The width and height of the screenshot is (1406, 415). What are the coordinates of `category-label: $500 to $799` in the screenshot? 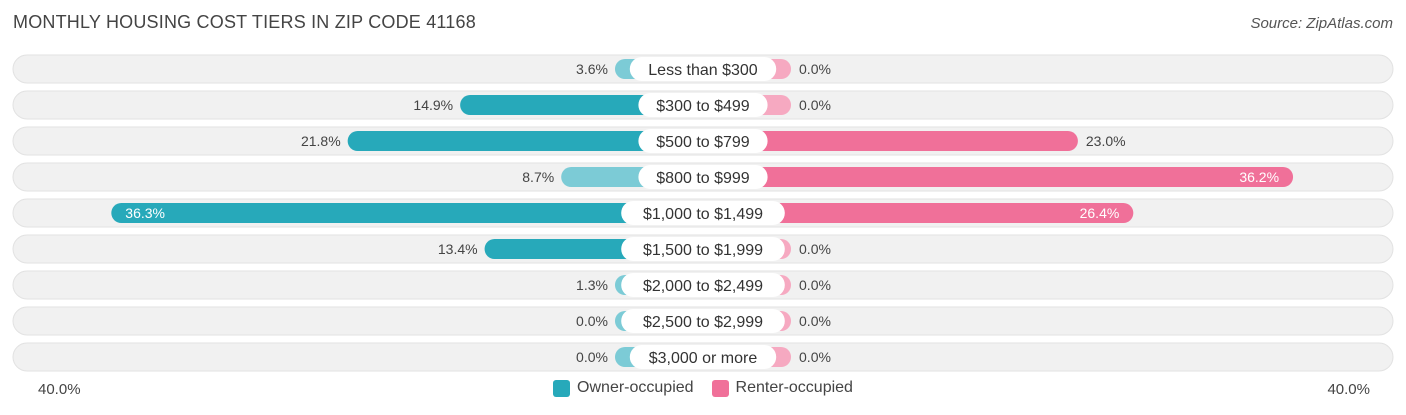 It's located at (703, 142).